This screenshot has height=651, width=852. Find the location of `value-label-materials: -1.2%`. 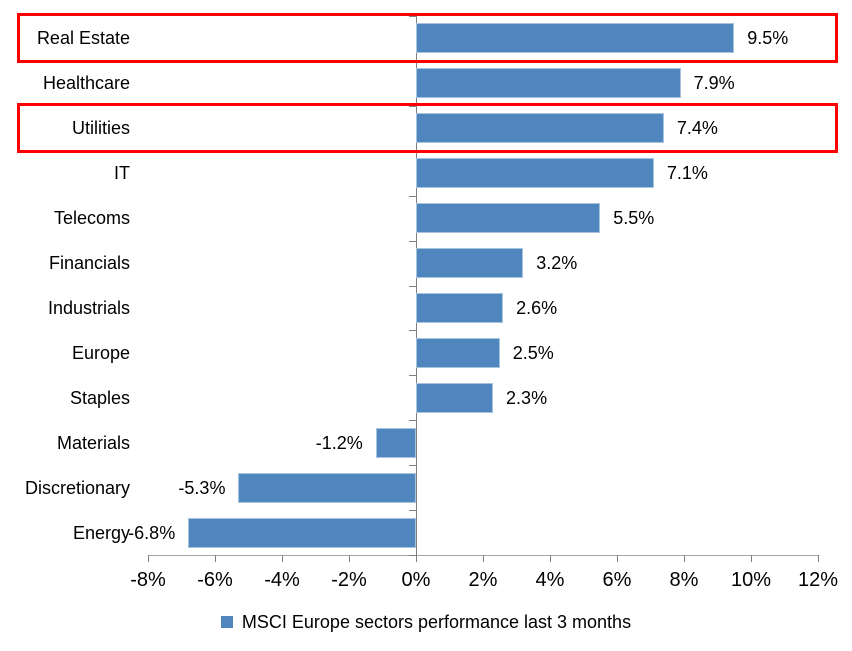

value-label-materials: -1.2% is located at coordinates (339, 442).